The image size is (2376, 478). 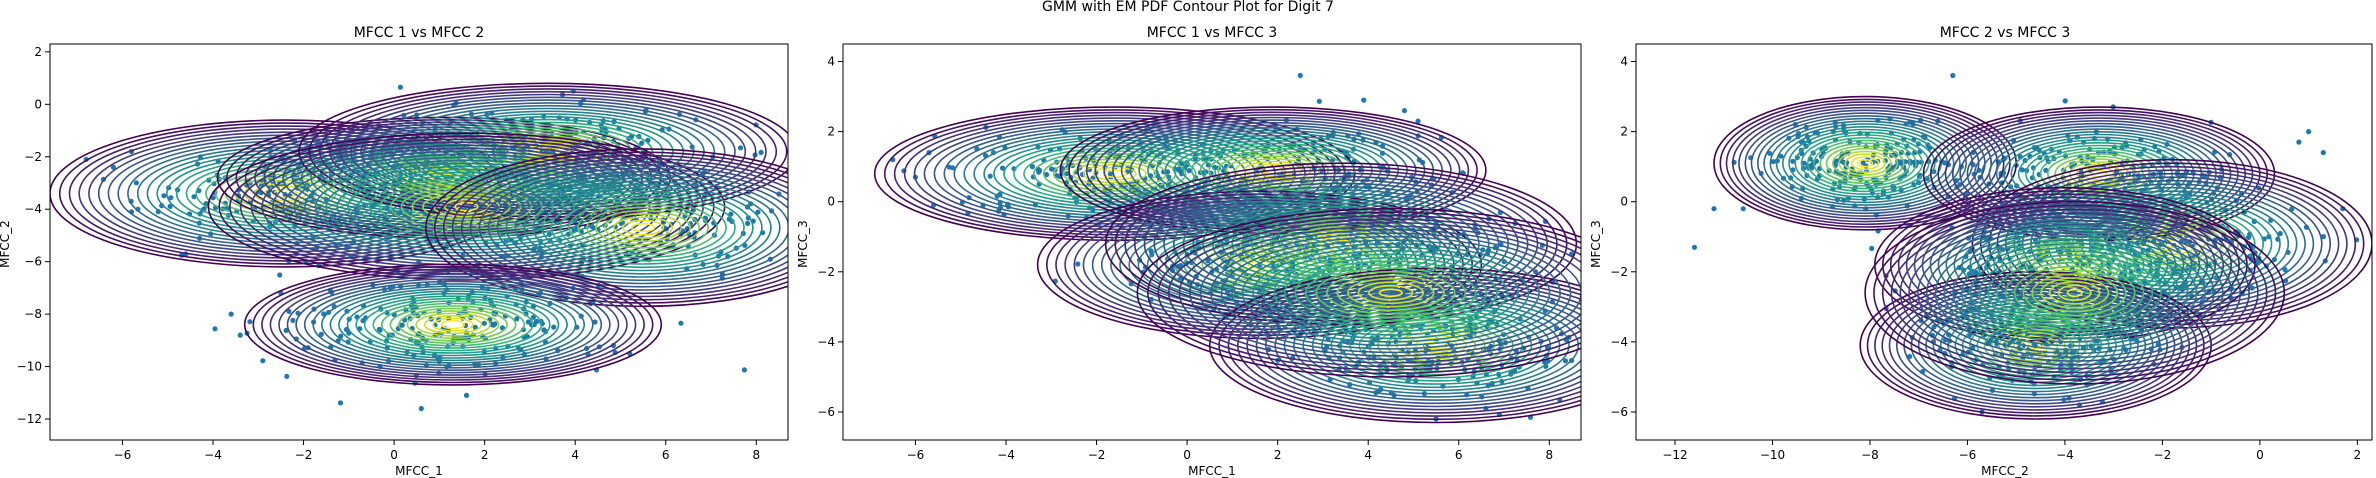 I want to click on x-tick-label: −2, so click(x=2163, y=455).